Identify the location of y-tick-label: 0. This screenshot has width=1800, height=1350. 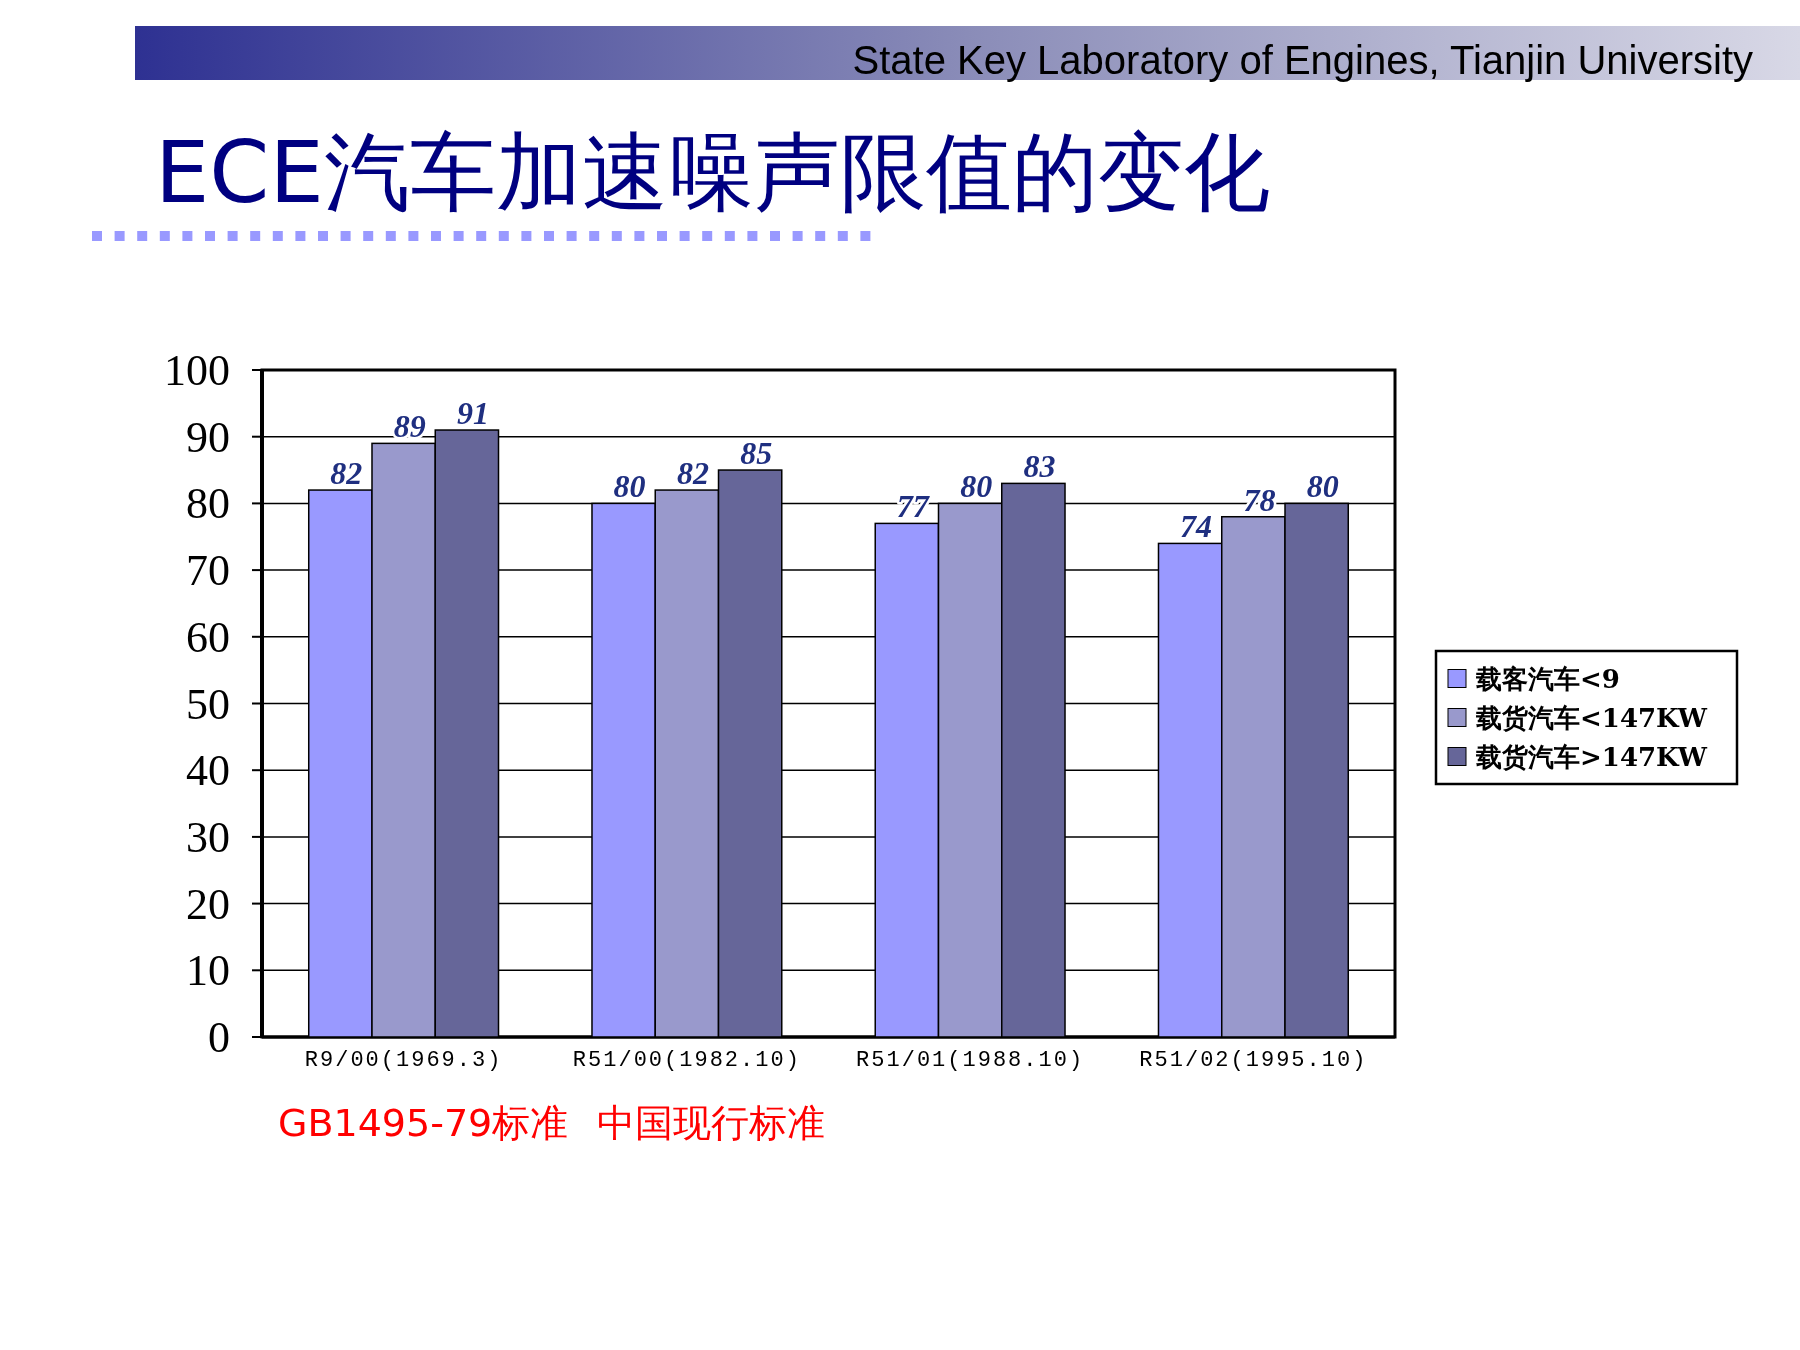
(219, 1037).